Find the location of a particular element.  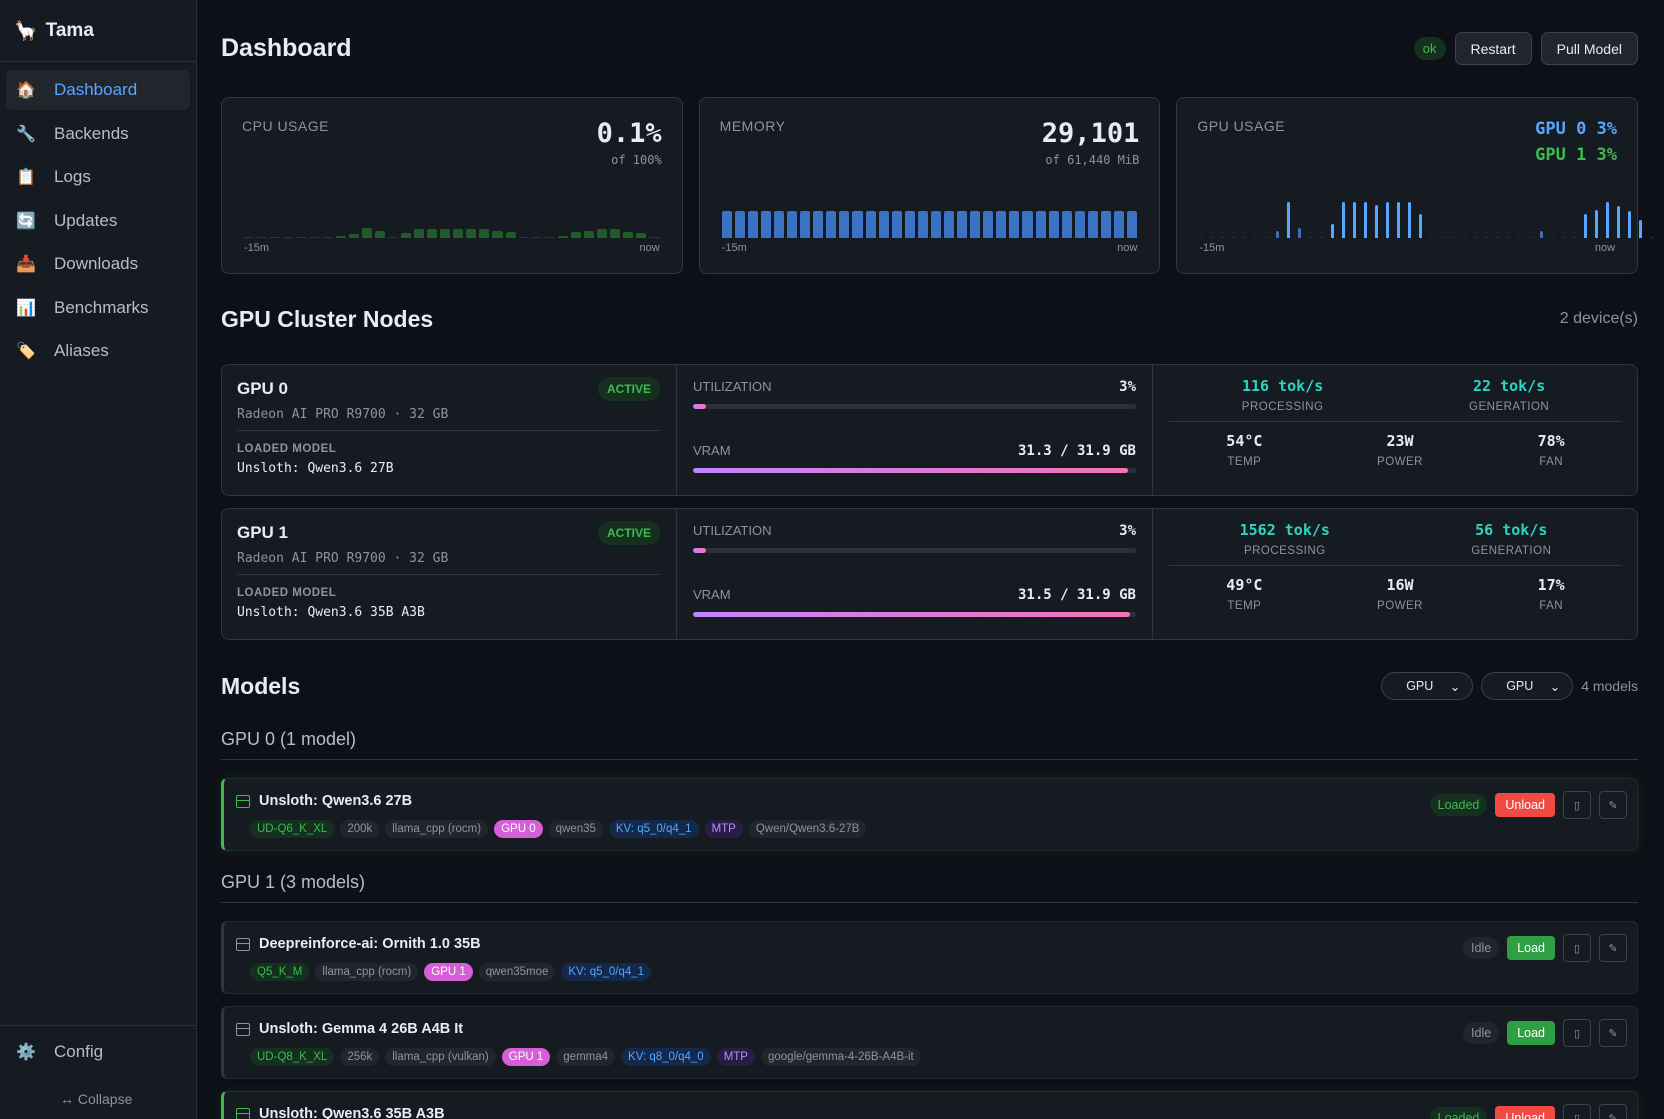

sidebar-item-aliases: 🏷️ Aliases is located at coordinates (98, 351).